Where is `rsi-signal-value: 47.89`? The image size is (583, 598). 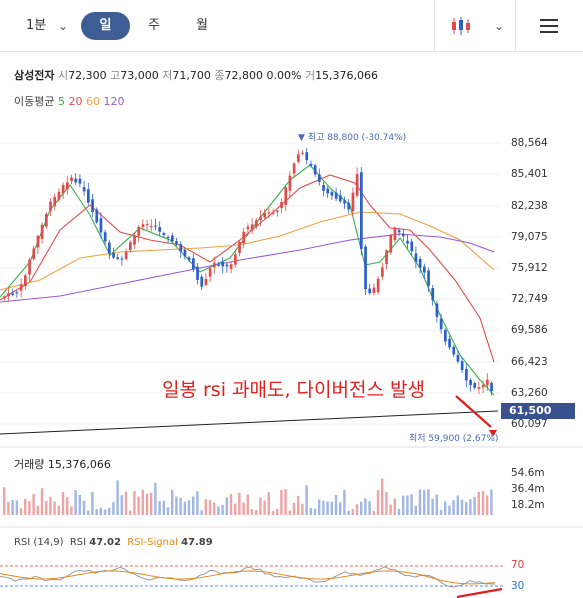
rsi-signal-value: 47.89 is located at coordinates (197, 542).